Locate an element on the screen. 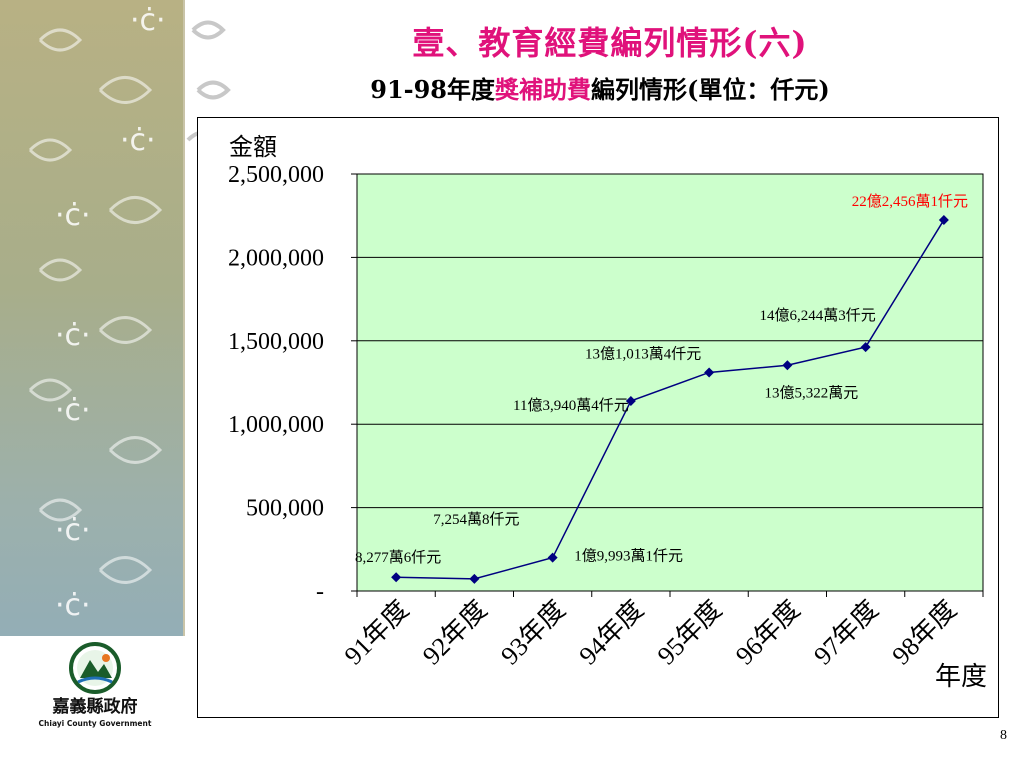 Image resolution: width=1024 pixels, height=768 pixels. data-label: 22億2,456萬1仟元 is located at coordinates (910, 201).